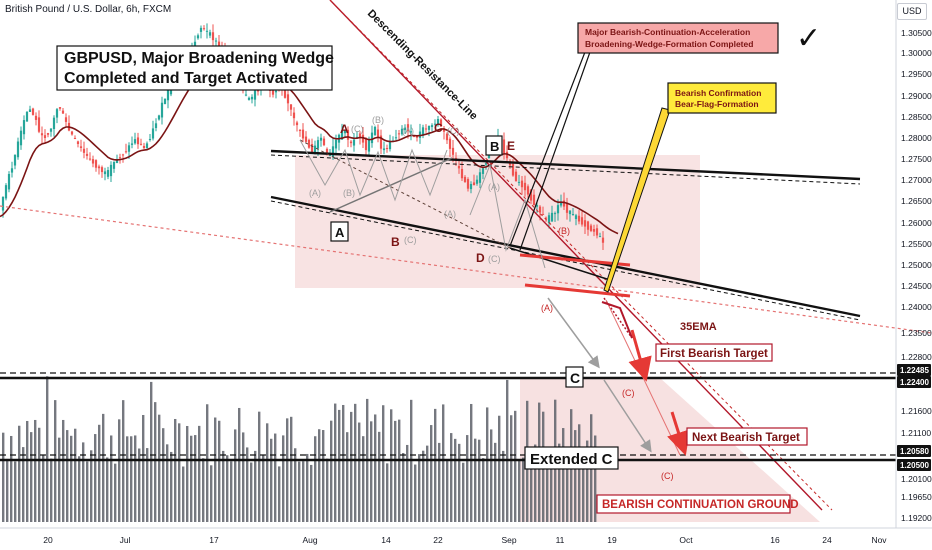 The height and width of the screenshot is (550, 932). I want to click on wave-label-e: E, so click(511, 146).